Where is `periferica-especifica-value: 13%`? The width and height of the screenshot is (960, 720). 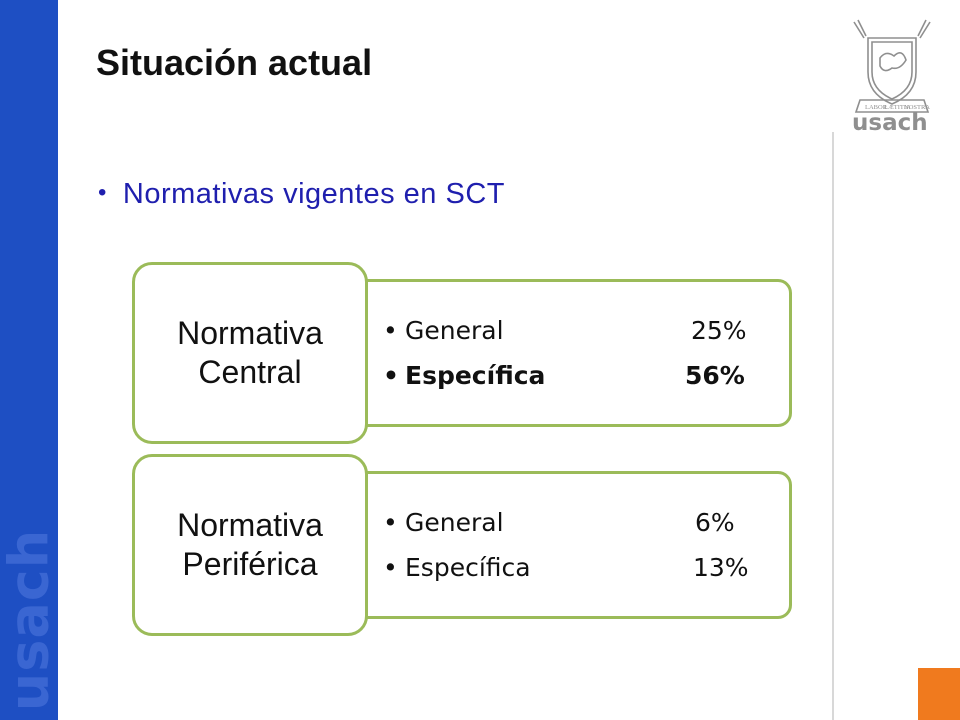 periferica-especifica-value: 13% is located at coordinates (721, 567).